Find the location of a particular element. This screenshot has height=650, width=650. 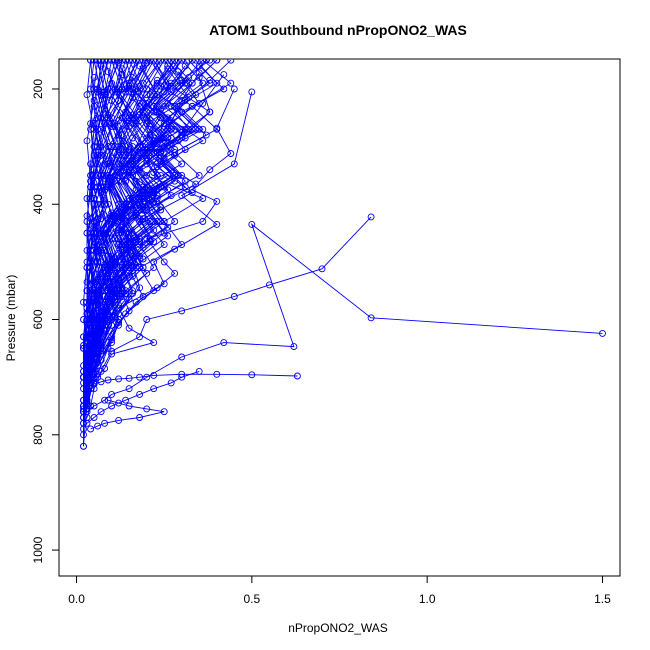

x-tick-label: 0.0 is located at coordinates (76, 599).